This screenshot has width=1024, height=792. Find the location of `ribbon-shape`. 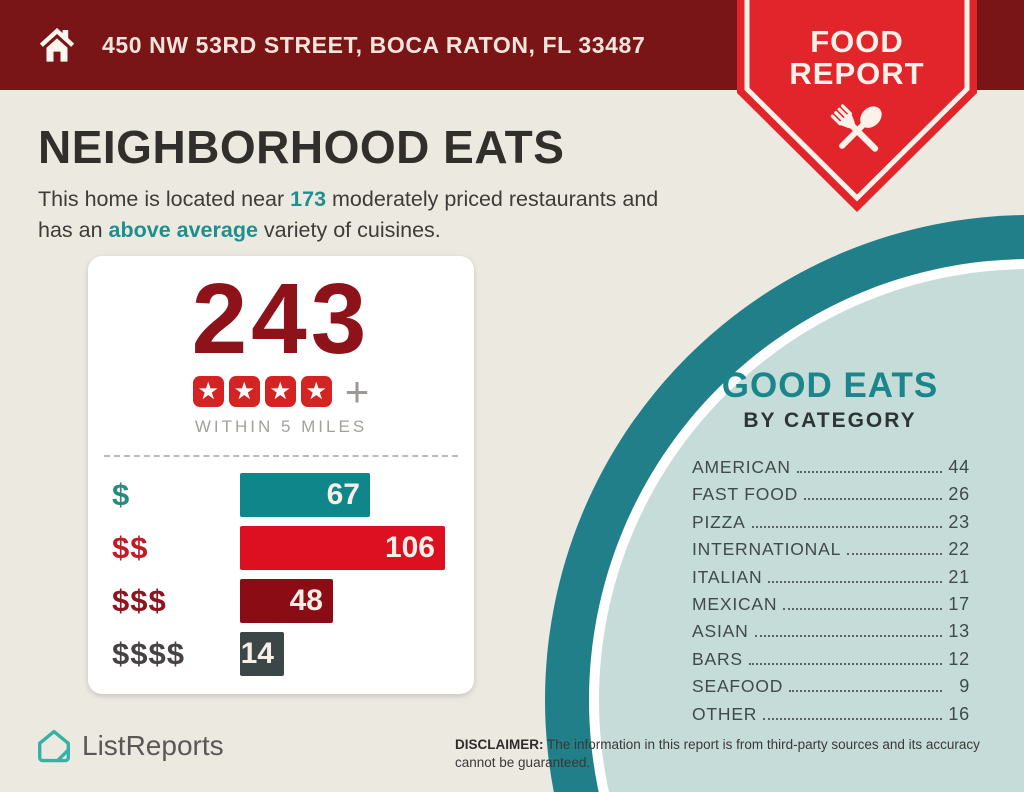

ribbon-shape is located at coordinates (857, 106).